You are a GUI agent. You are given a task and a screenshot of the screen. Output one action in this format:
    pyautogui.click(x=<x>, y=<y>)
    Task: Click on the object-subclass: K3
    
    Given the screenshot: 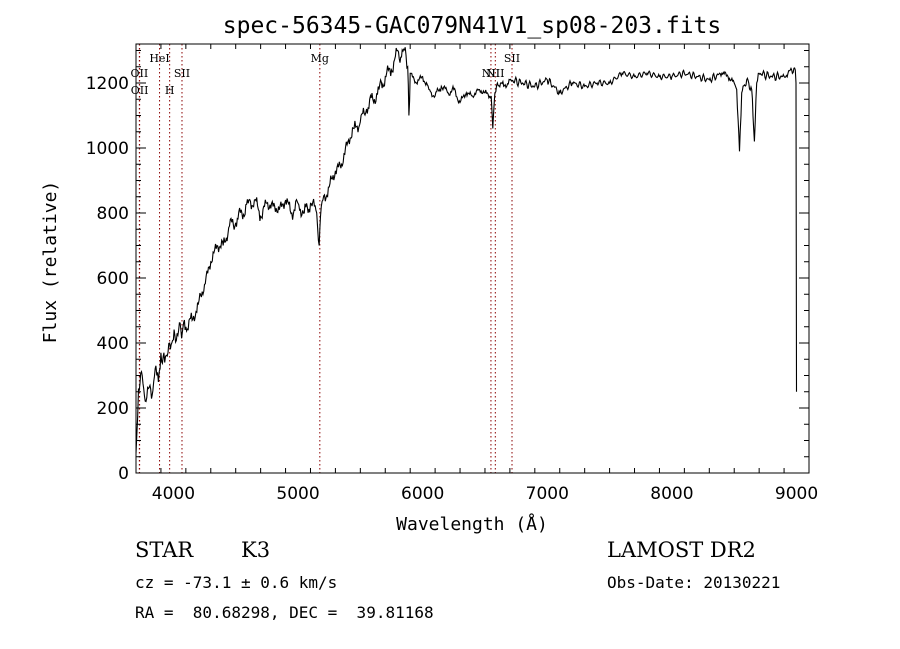 What is the action you would take?
    pyautogui.click(x=256, y=550)
    